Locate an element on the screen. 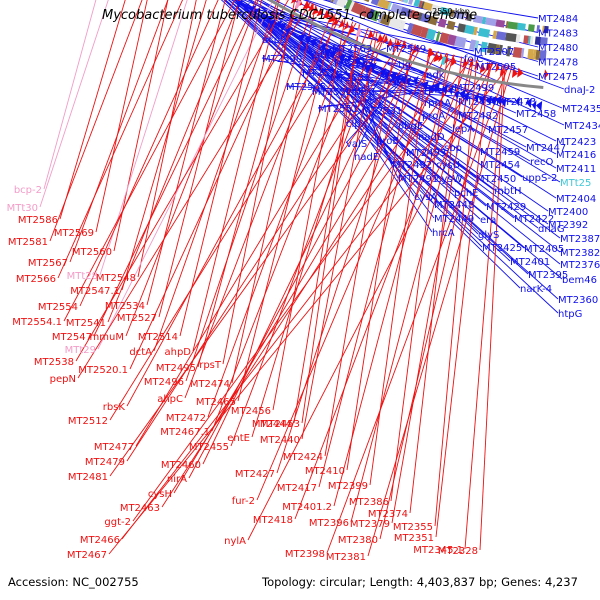 The height and width of the screenshot is (600, 600). reverse-gene-label: cysH is located at coordinates (160, 494).